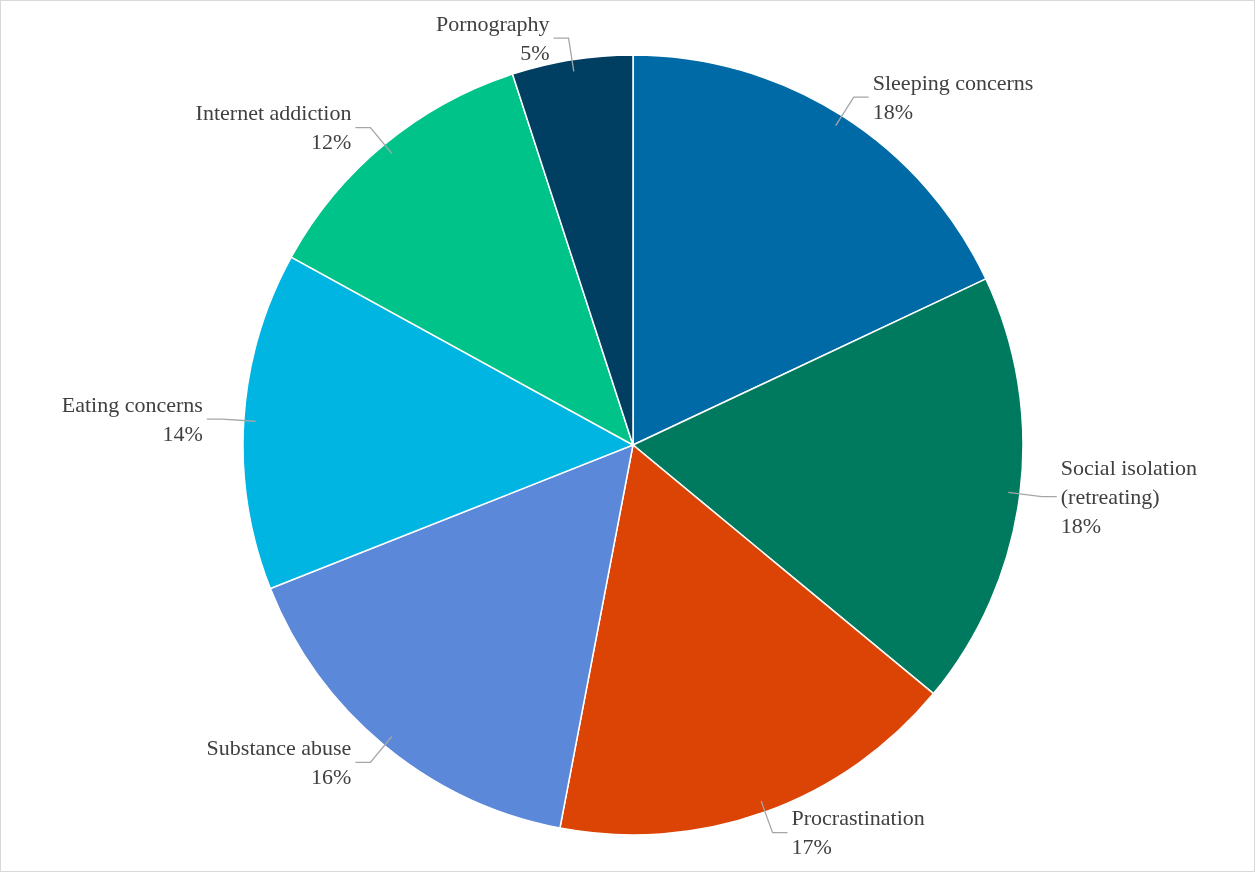 This screenshot has height=872, width=1255. I want to click on data-label: 12%, so click(331, 142).